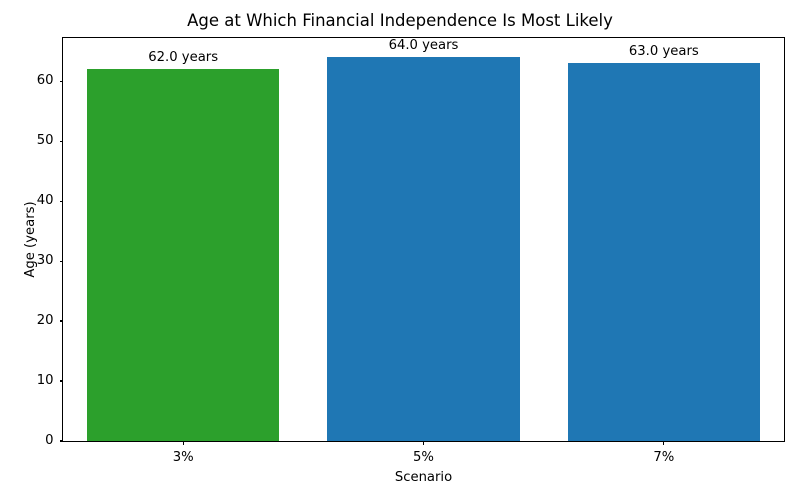 The height and width of the screenshot is (500, 800). What do you see at coordinates (423, 46) in the screenshot?
I see `bar-value-label: 64.0 years` at bounding box center [423, 46].